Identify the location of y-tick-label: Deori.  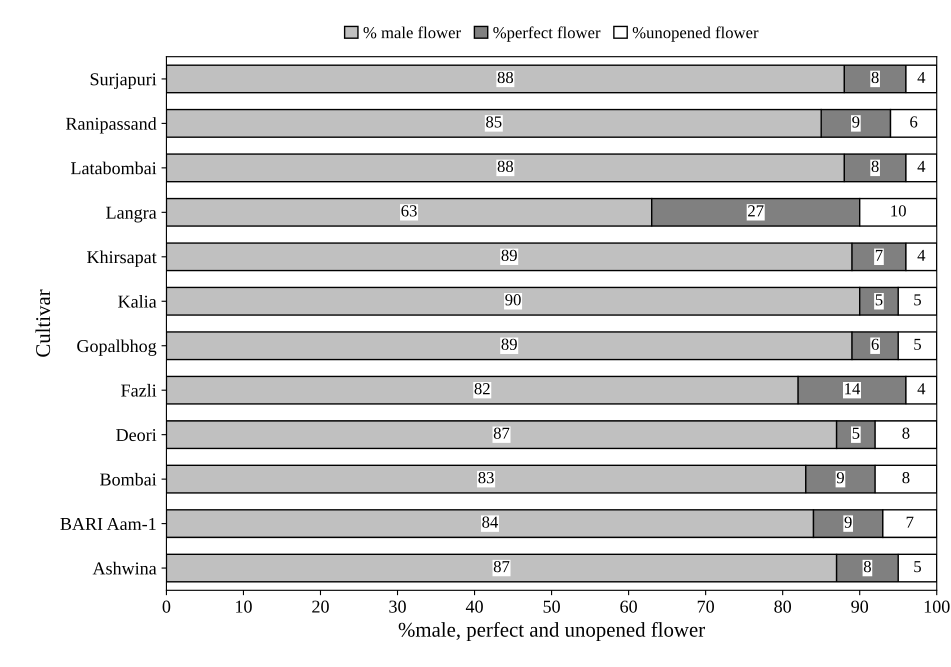
(136, 435).